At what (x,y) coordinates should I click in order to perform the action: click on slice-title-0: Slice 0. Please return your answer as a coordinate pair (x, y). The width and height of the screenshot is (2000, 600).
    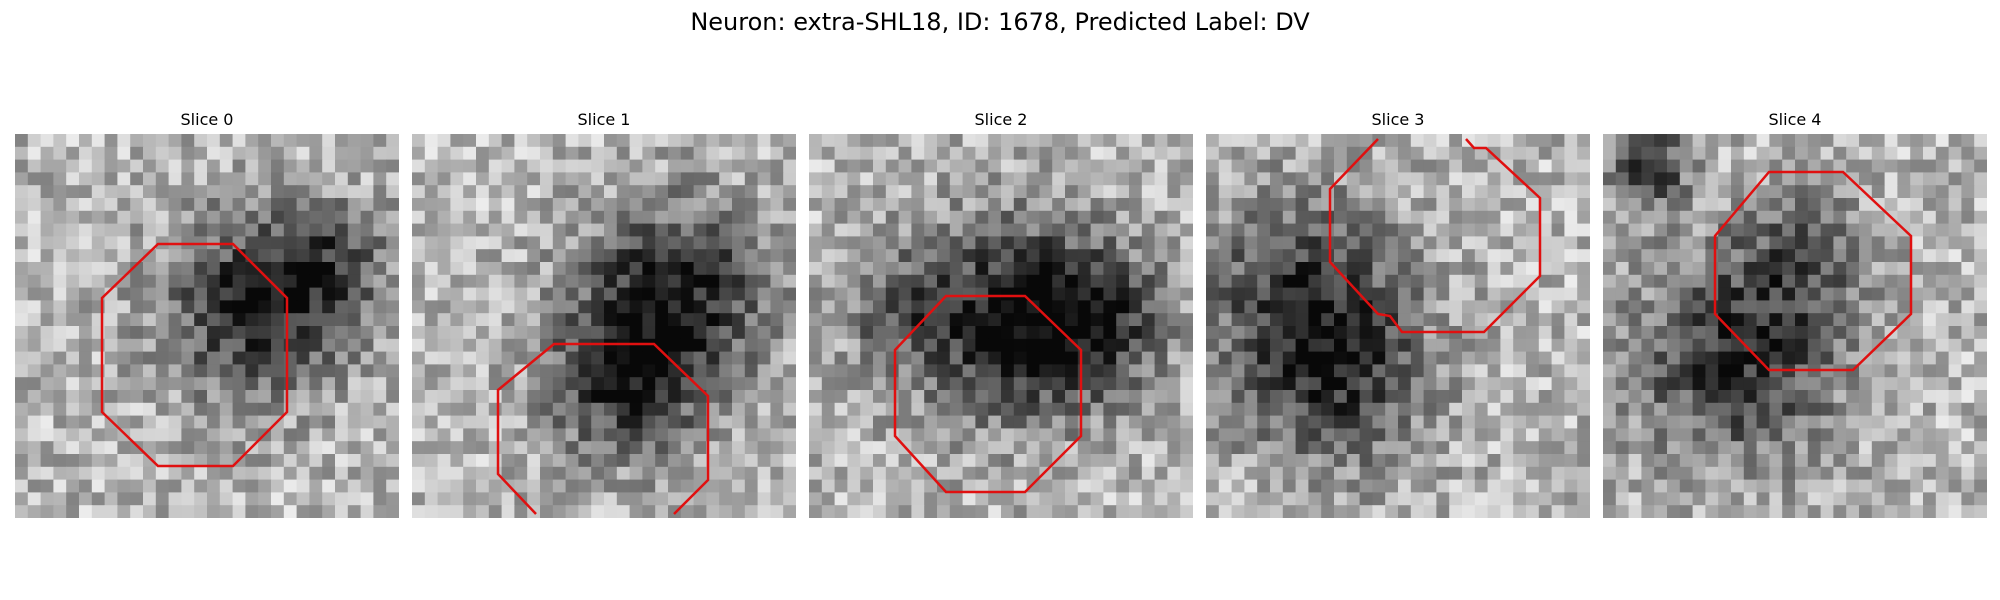
    Looking at the image, I should click on (207, 119).